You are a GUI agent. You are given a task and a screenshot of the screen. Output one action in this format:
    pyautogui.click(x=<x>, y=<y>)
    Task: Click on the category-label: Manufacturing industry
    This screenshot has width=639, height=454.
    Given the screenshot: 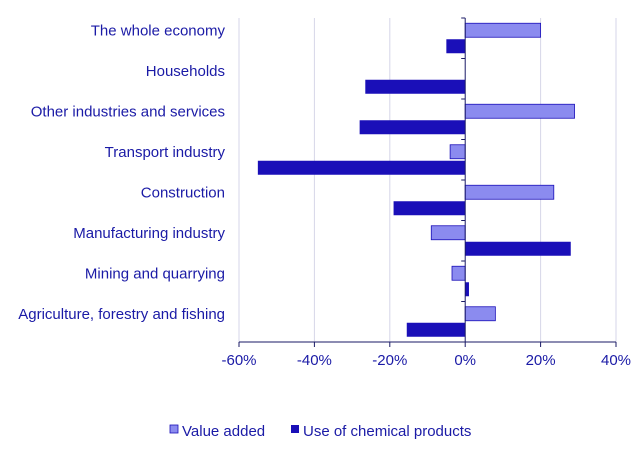 What is the action you would take?
    pyautogui.click(x=149, y=233)
    